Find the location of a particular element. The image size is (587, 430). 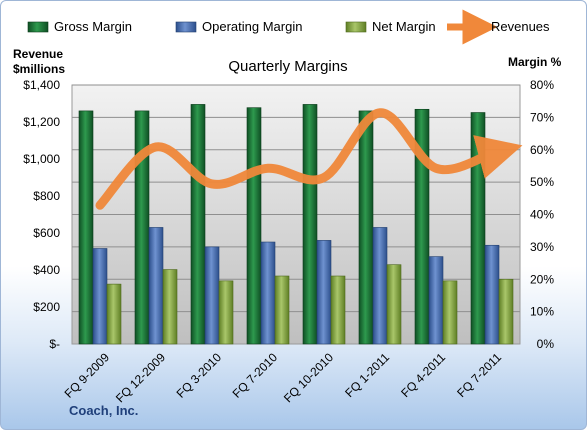

right-tick-label: 10% is located at coordinates (542, 312).